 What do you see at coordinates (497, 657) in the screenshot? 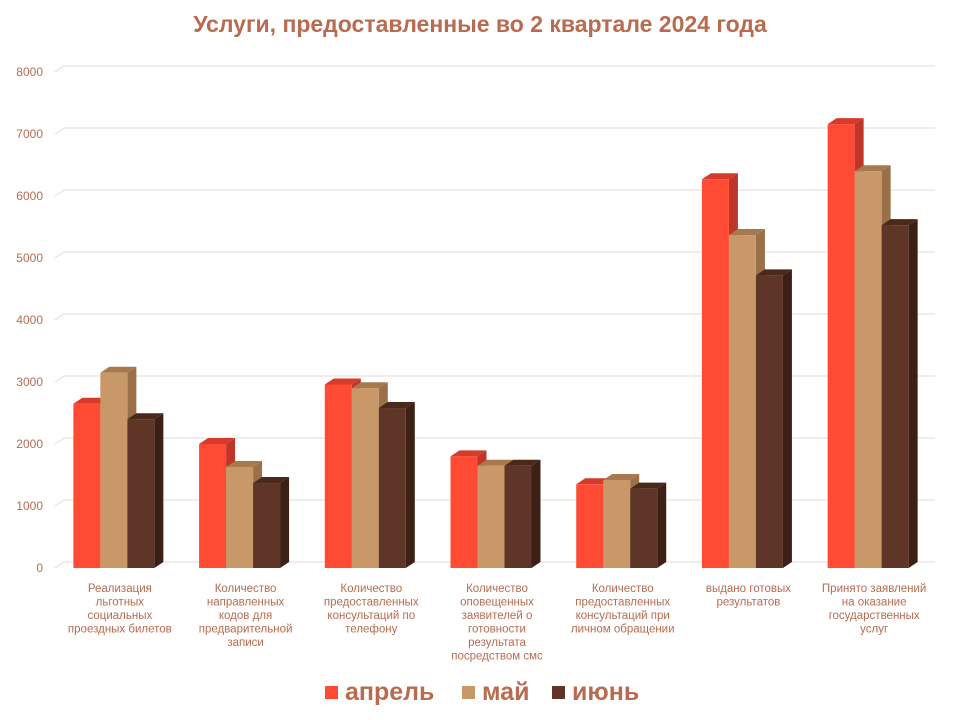
I see `x-tick-label-line: посредством смс` at bounding box center [497, 657].